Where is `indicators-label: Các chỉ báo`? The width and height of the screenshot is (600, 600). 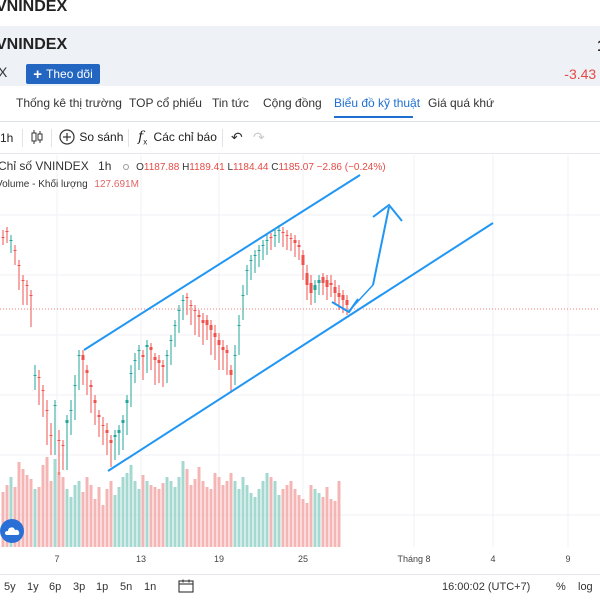
indicators-label: Các chỉ báo is located at coordinates (185, 137).